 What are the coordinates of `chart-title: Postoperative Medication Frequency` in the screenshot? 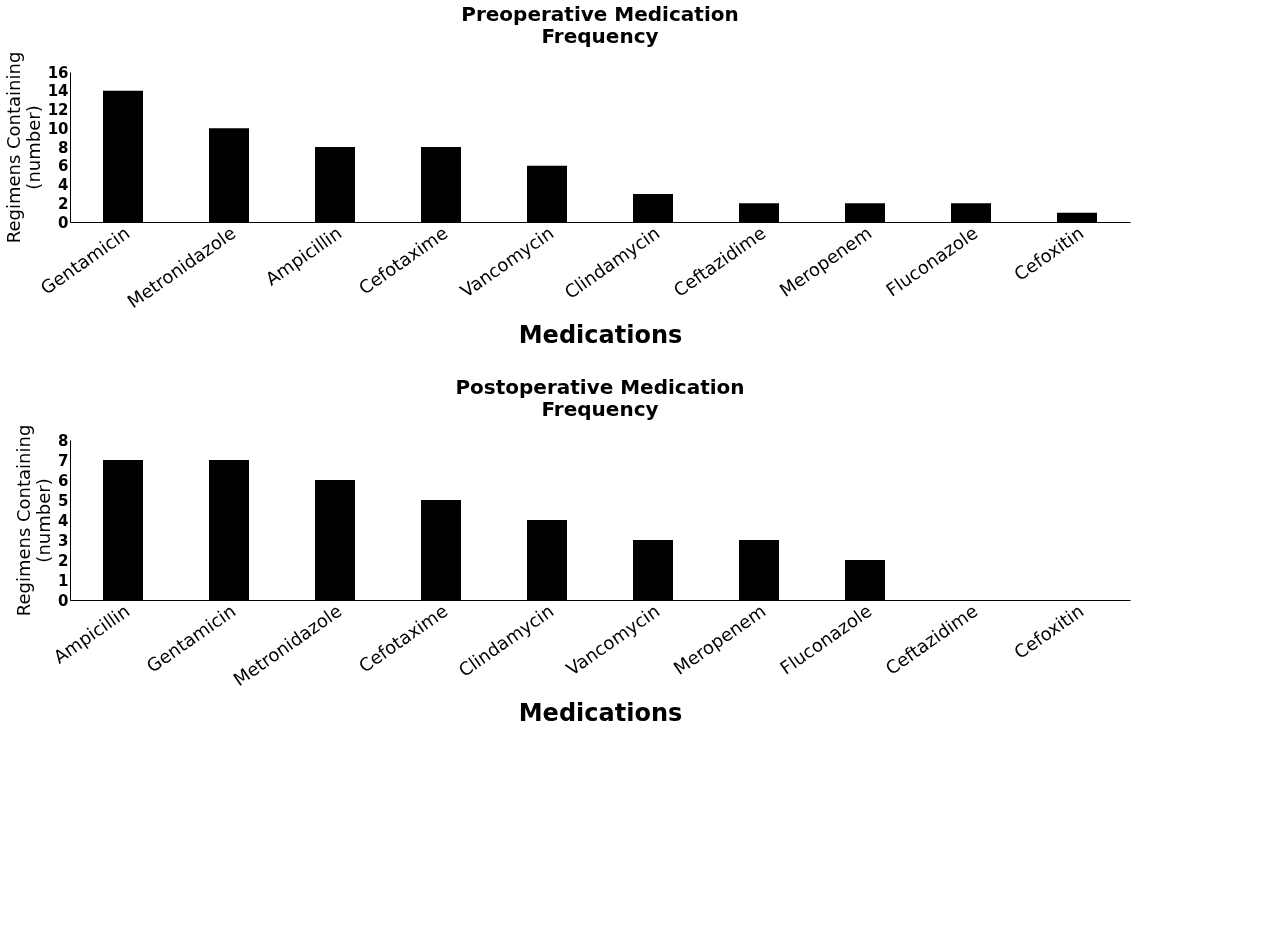 It's located at (600, 398).